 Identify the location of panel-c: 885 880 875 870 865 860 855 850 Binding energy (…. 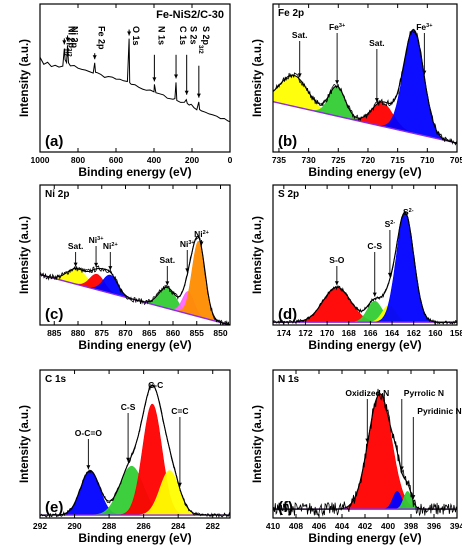
(125, 268).